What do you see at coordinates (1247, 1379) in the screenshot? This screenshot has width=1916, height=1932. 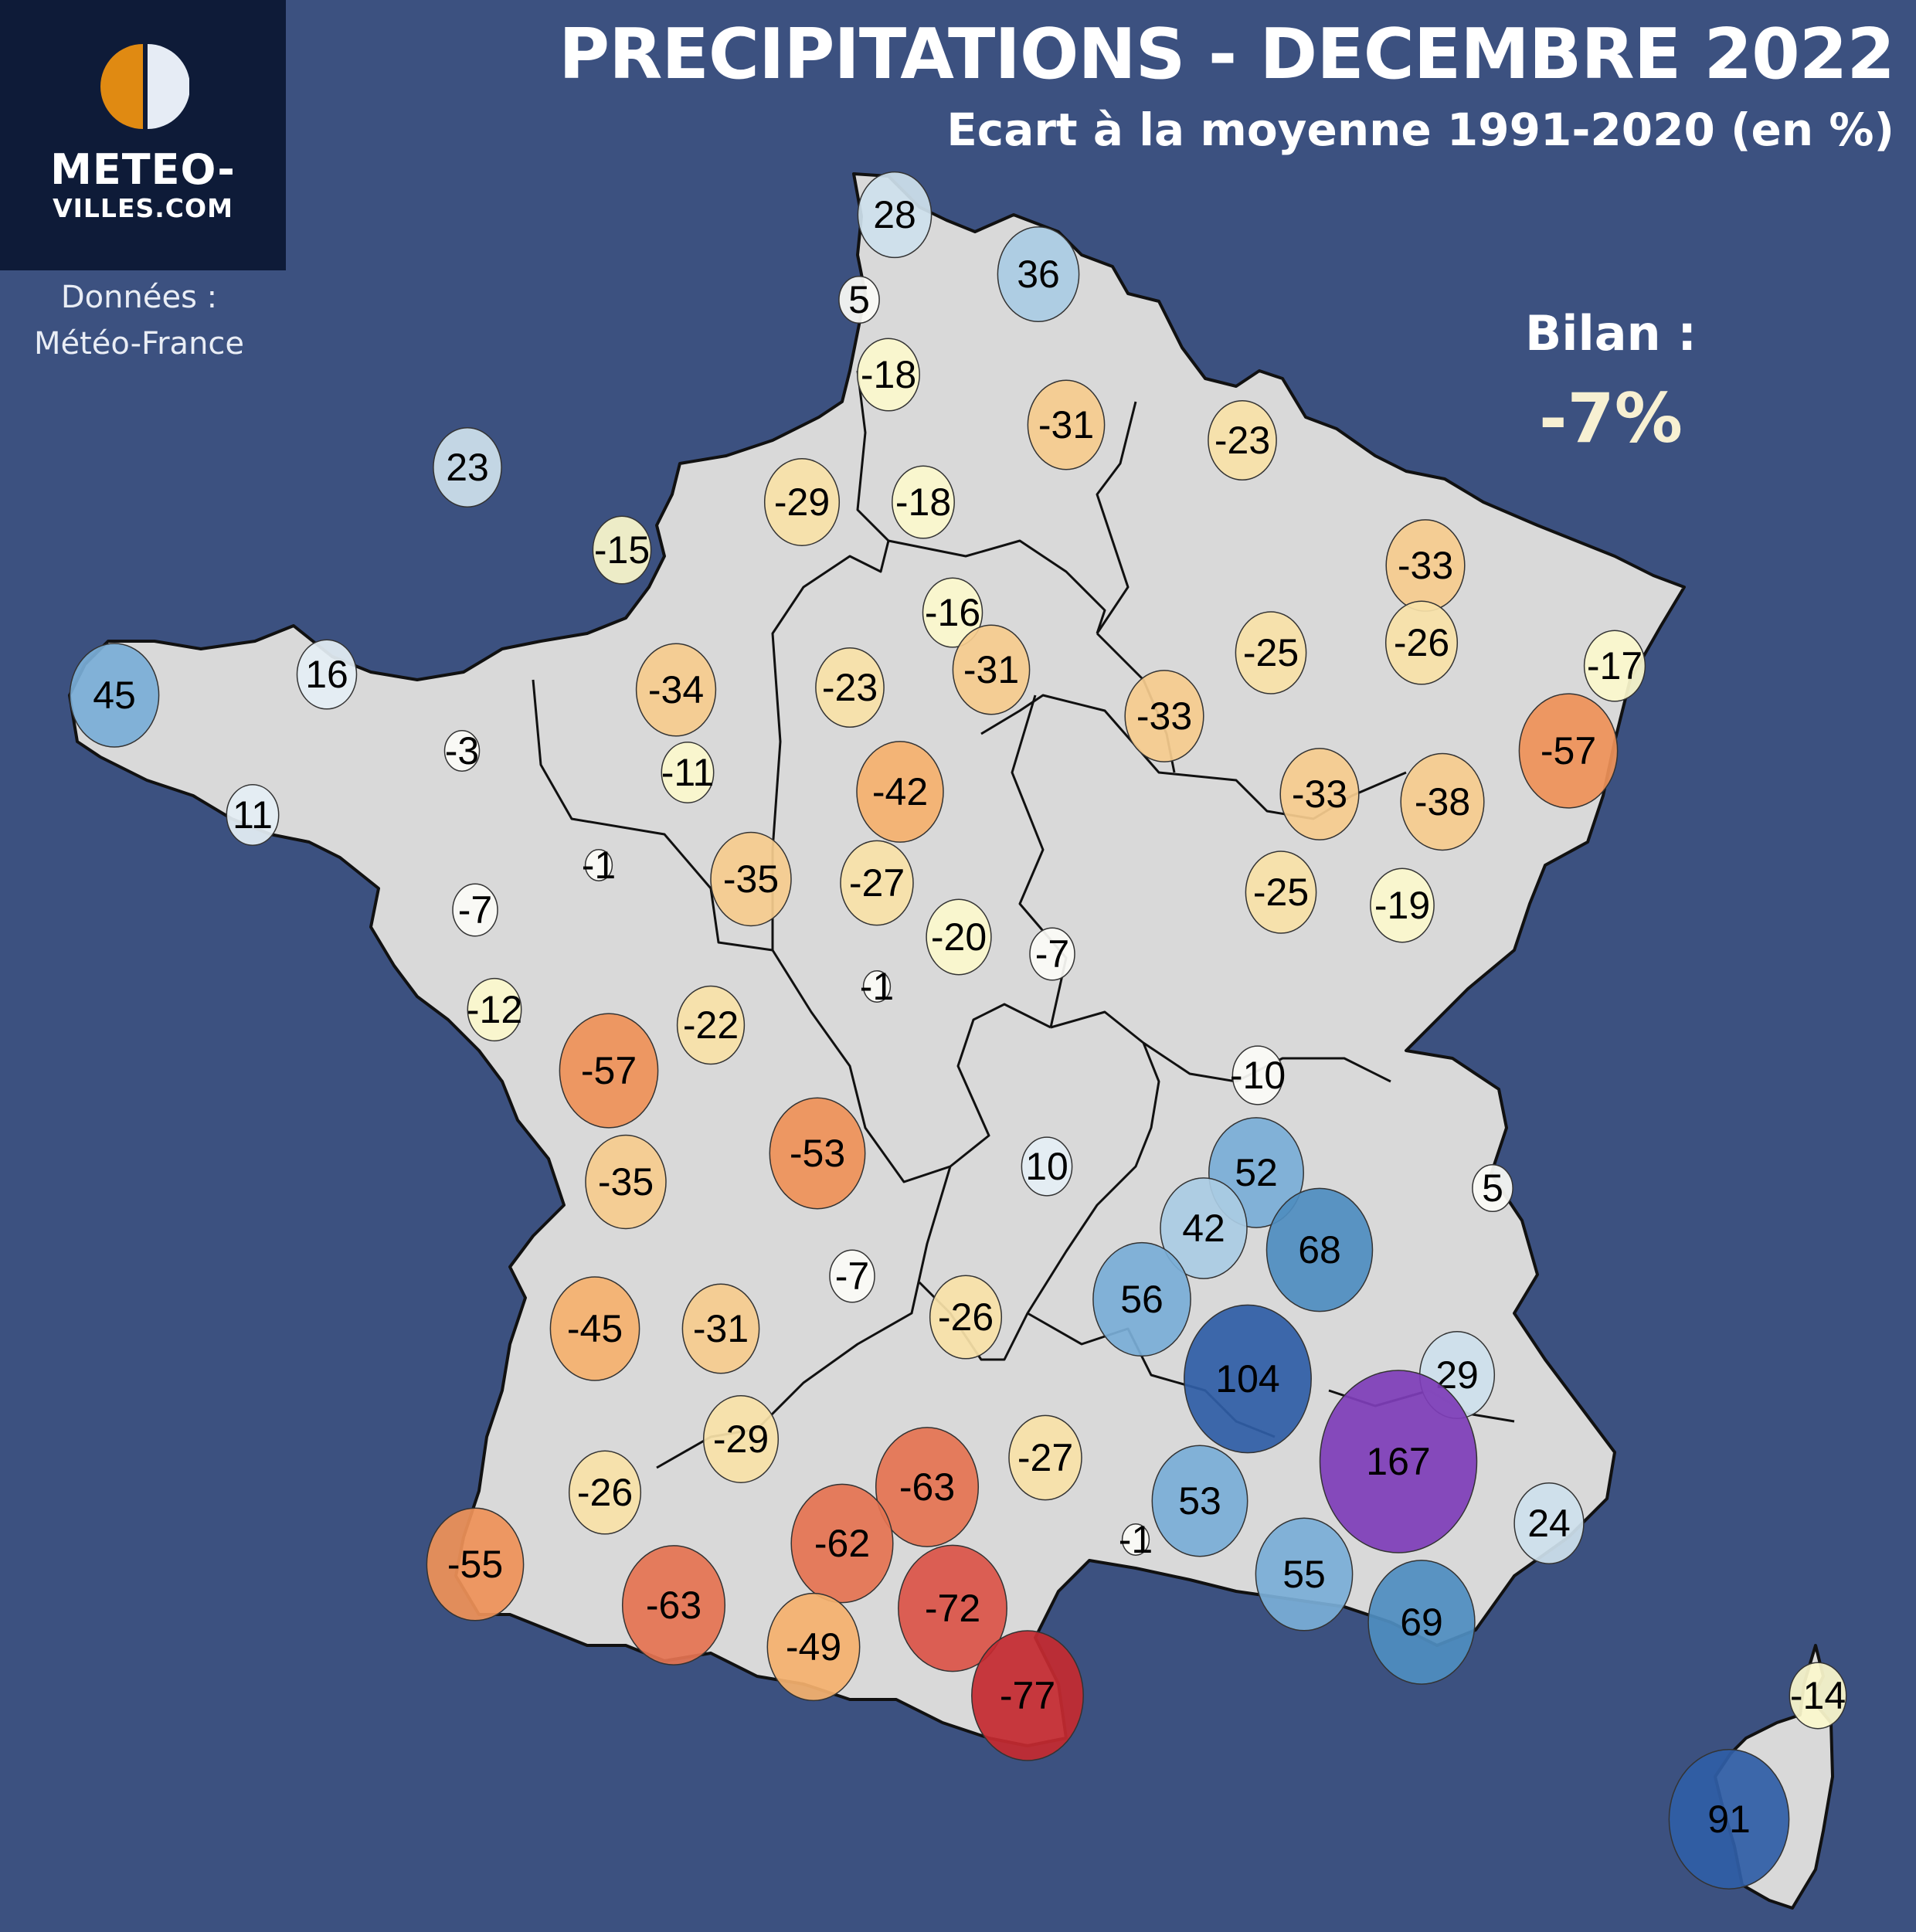 I see `station-value-label: 104` at bounding box center [1247, 1379].